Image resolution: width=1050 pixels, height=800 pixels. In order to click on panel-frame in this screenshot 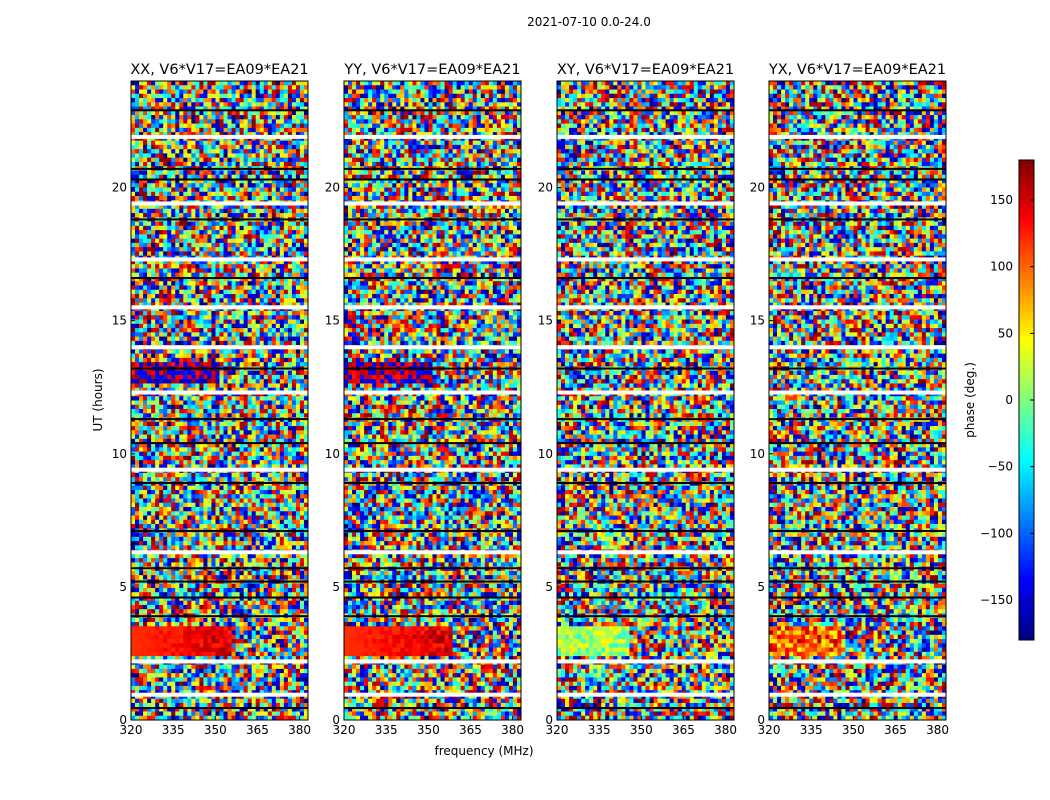, I will do `click(219, 400)`.